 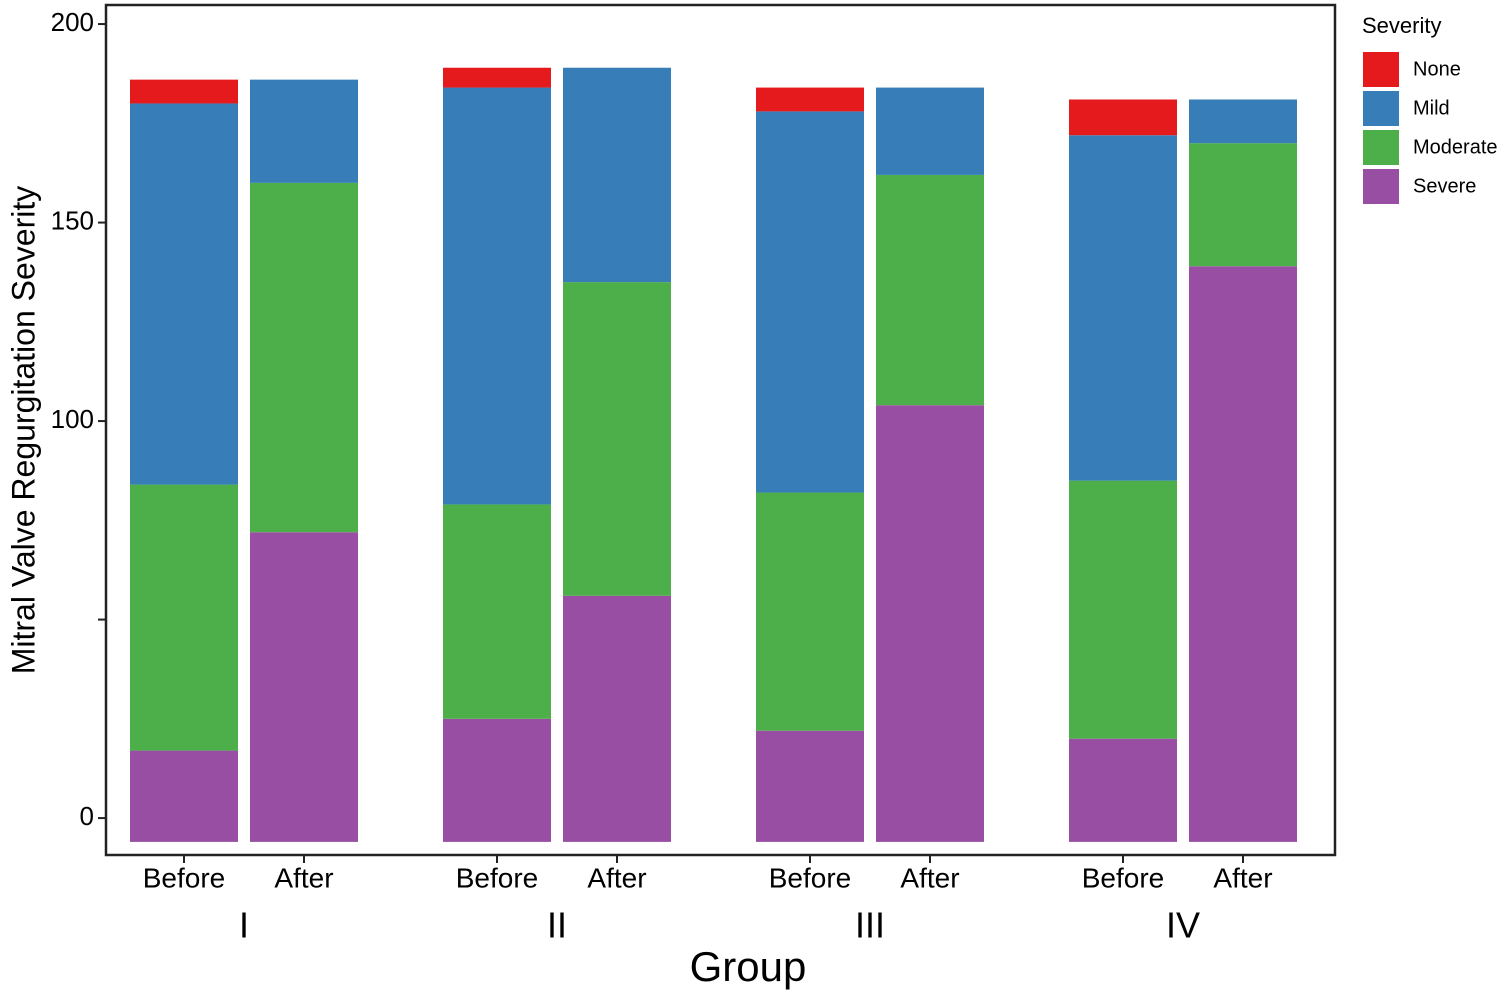 What do you see at coordinates (23, 430) in the screenshot?
I see `y-axis-title: Mitral Valve Regurgitation Severity` at bounding box center [23, 430].